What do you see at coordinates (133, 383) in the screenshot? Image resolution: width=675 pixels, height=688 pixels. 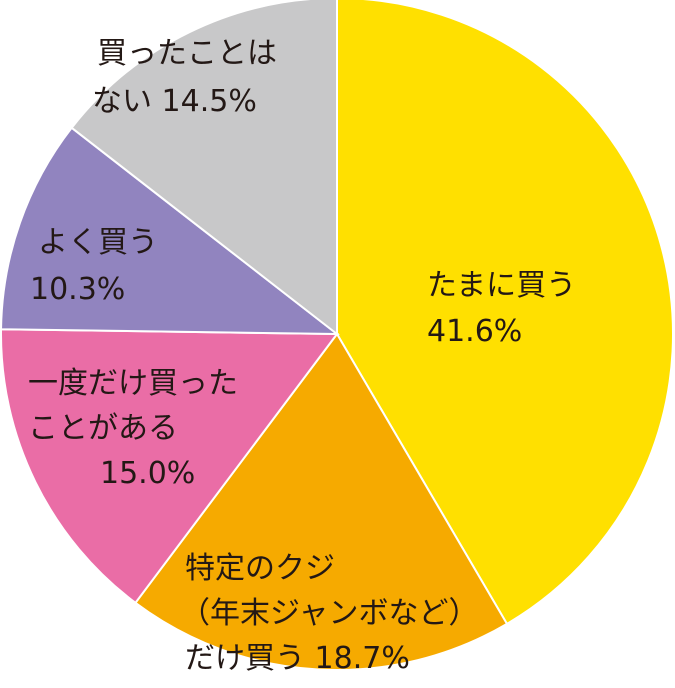 I see `slice-label-line: 一度だけ買った` at bounding box center [133, 383].